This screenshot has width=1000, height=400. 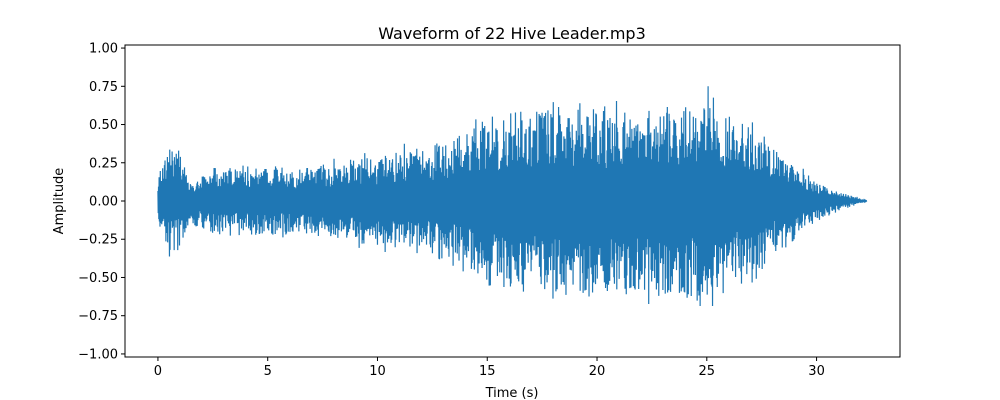 I want to click on x-tick-label: 5, so click(x=268, y=371).